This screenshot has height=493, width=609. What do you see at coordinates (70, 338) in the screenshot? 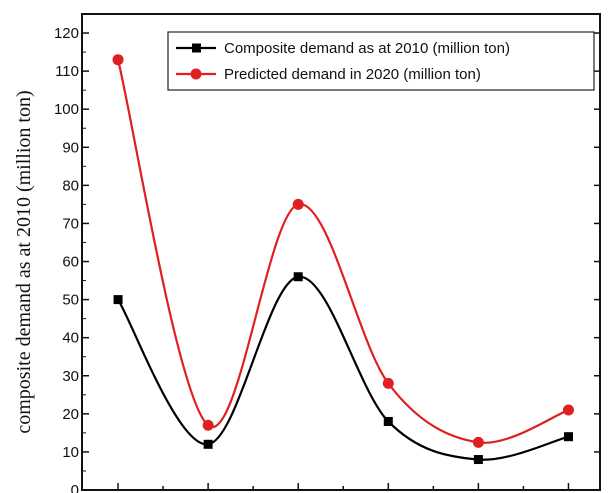
I see `y-tick-label: 40` at bounding box center [70, 338].